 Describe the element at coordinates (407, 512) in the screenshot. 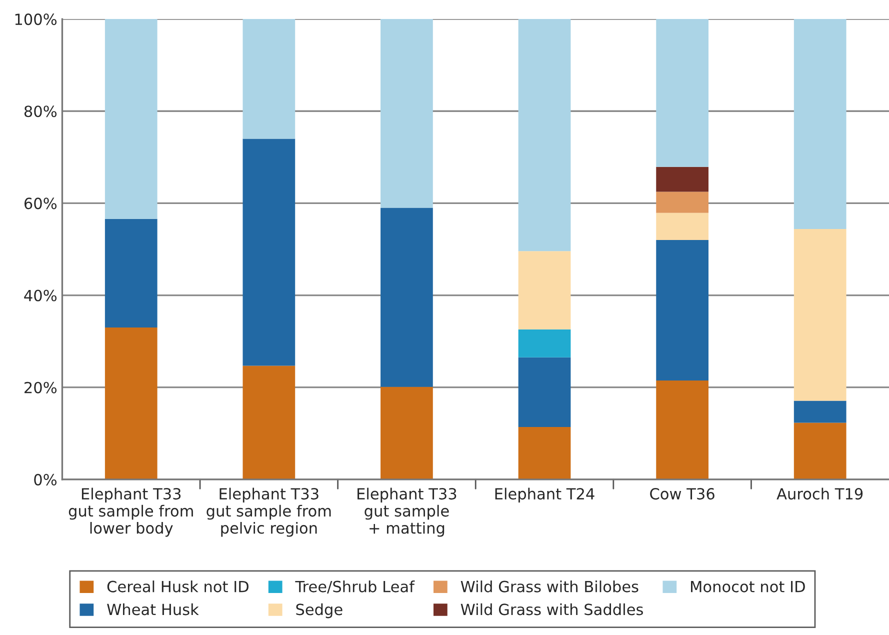

I see `x-tick-label: Elephant T33 gut sample + matting` at that location.